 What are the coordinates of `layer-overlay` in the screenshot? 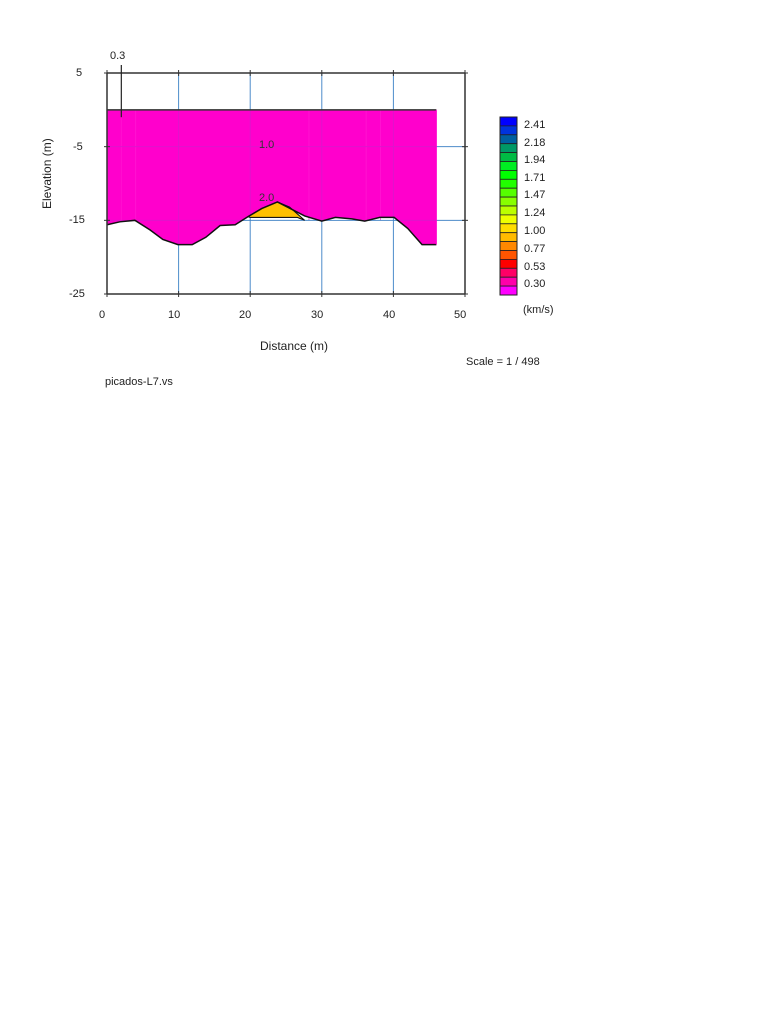 It's located at (272, 177).